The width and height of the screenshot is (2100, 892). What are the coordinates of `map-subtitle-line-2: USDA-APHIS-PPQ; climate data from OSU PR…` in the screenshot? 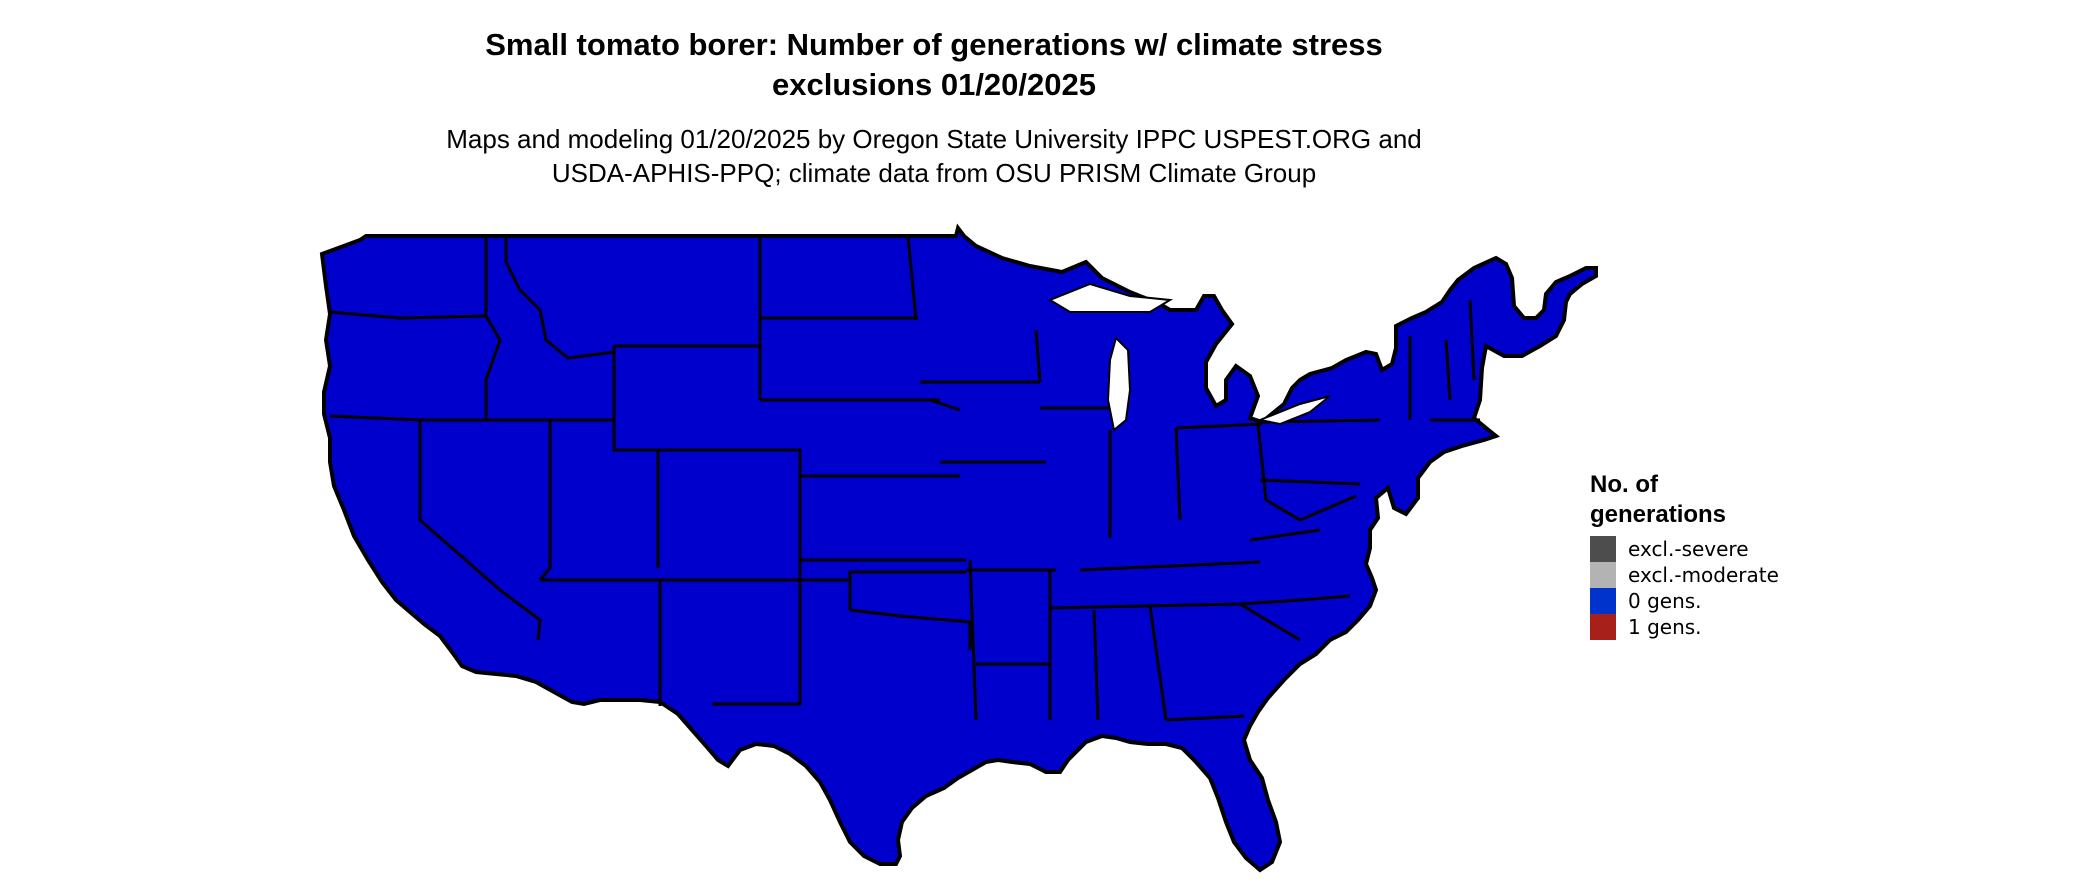 It's located at (934, 173).